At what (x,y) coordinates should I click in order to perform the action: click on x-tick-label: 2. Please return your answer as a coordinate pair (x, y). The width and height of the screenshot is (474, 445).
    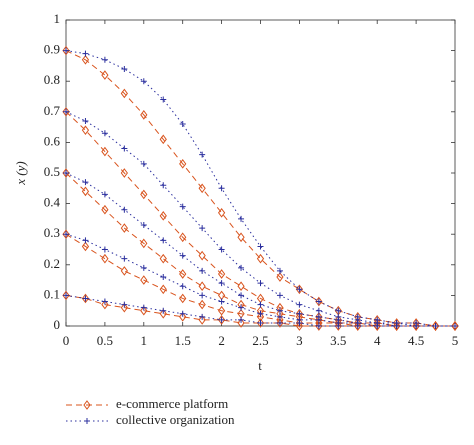
    Looking at the image, I should click on (221, 340).